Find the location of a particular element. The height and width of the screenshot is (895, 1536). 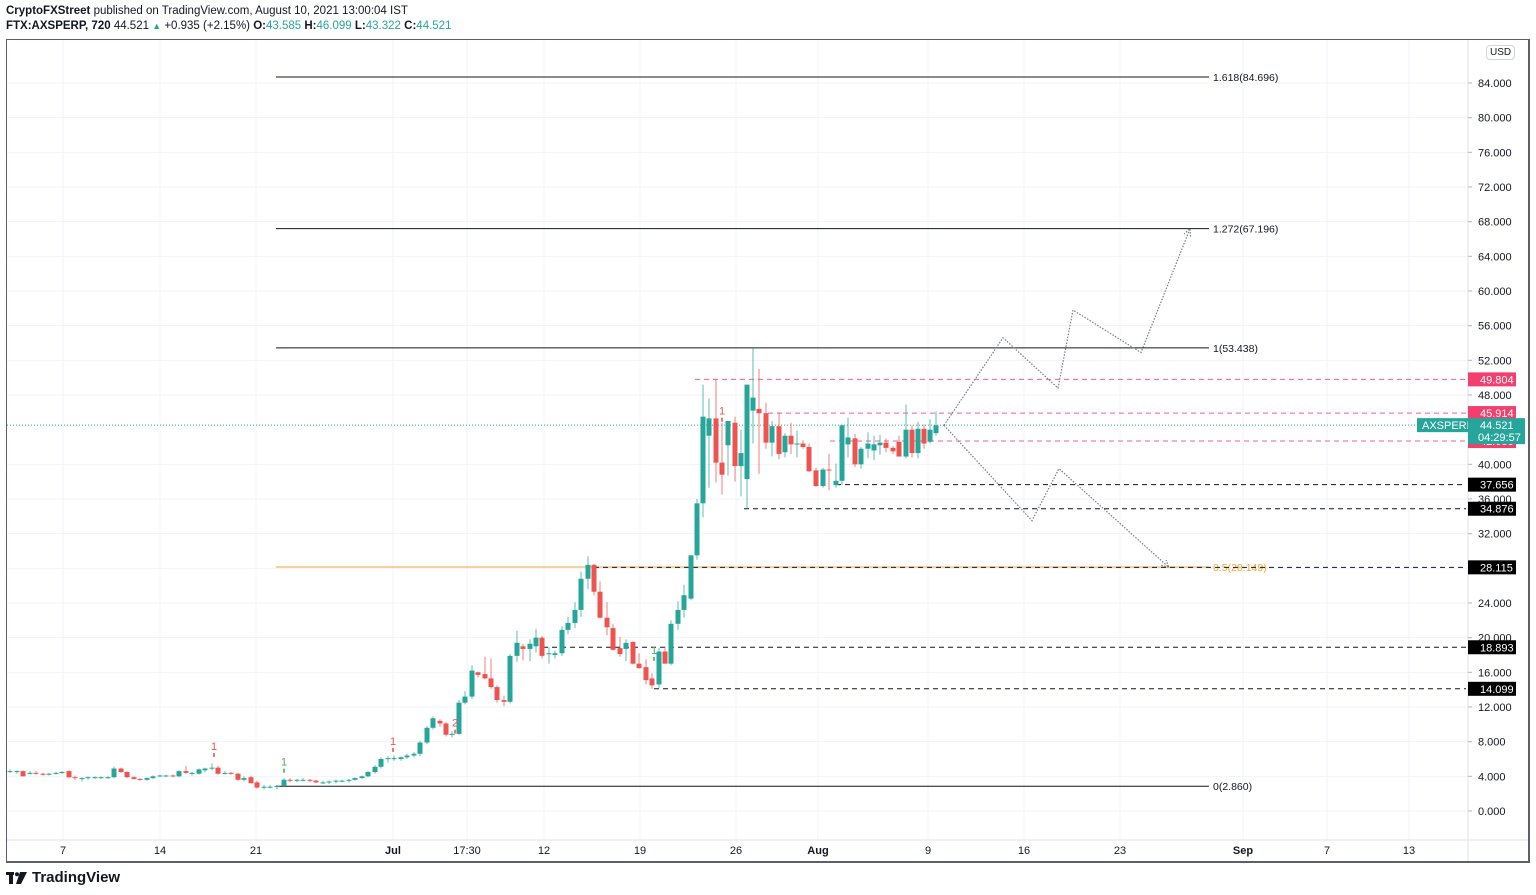

symbol-name: FTX:AXSPERP, 720 is located at coordinates (58, 26).